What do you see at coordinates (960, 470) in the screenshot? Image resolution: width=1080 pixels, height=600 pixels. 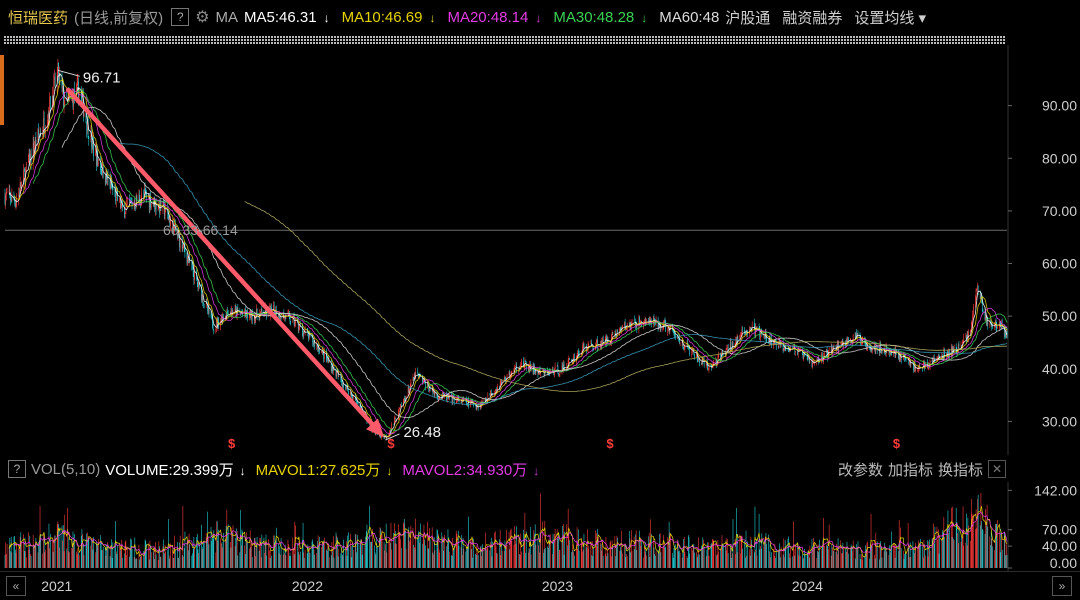 I see `switch-indicator-button: 换指标` at bounding box center [960, 470].